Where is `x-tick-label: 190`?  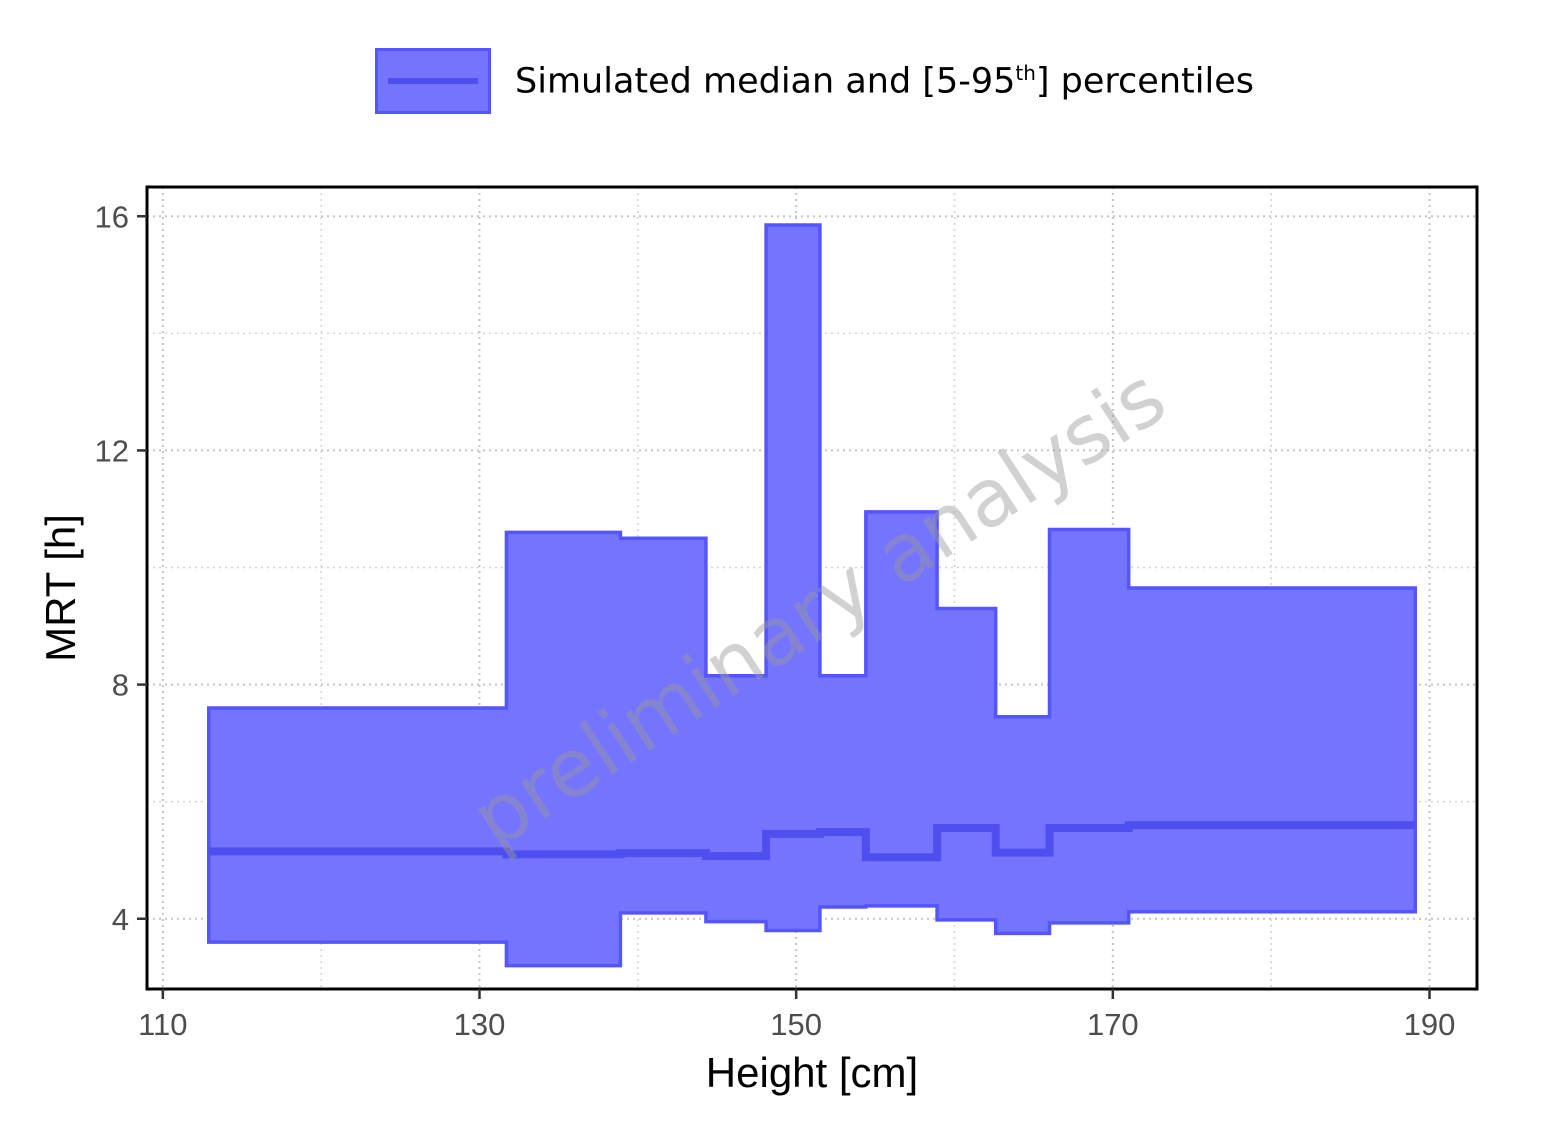 x-tick-label: 190 is located at coordinates (1430, 1024).